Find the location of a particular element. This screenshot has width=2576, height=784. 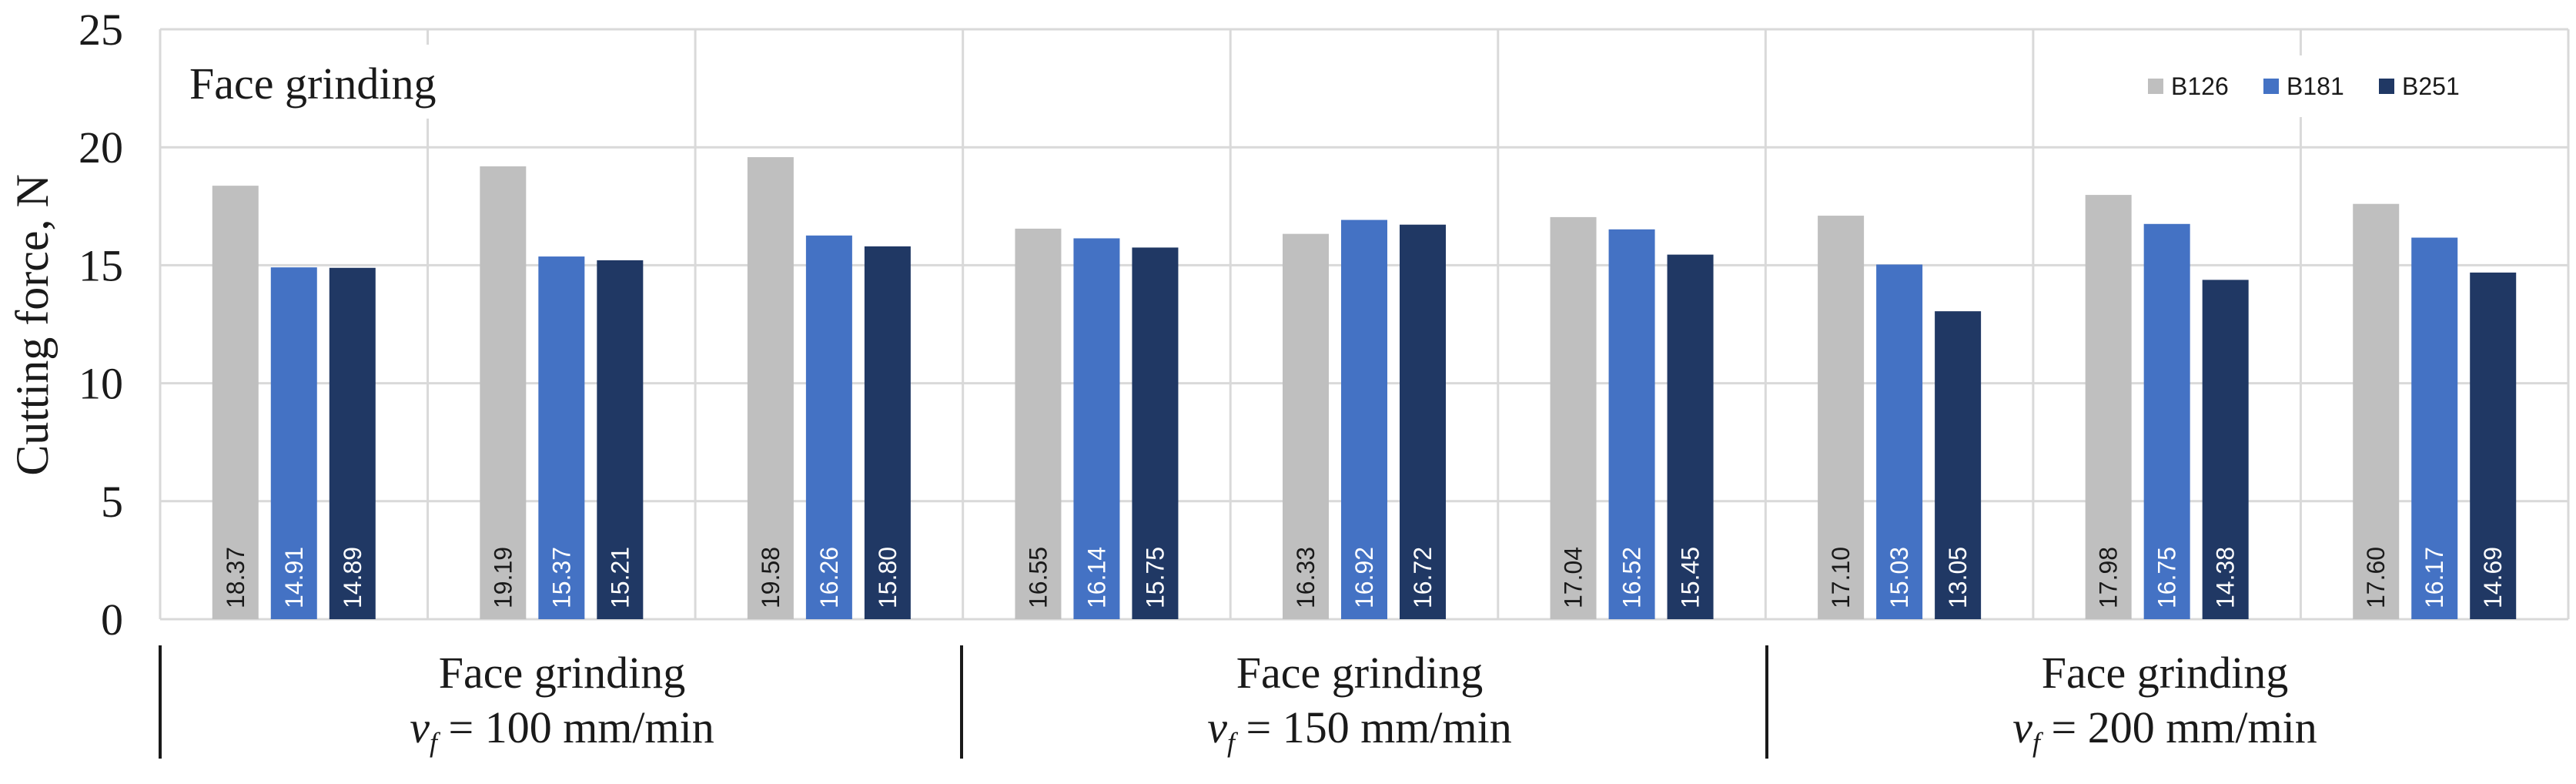

legend-background is located at coordinates (2309, 86).